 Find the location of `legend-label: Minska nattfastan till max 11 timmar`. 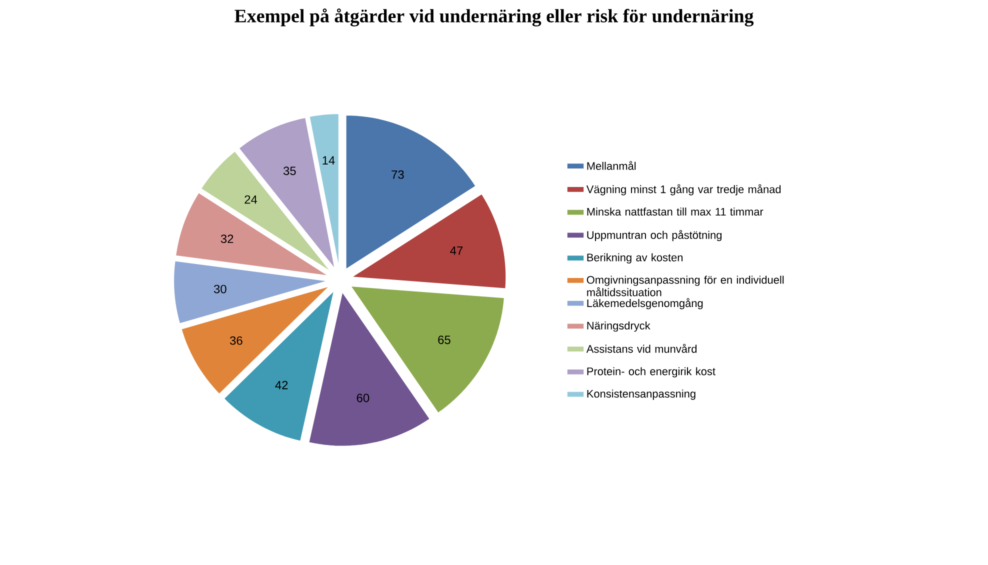

legend-label: Minska nattfastan till max 11 timmar is located at coordinates (675, 212).